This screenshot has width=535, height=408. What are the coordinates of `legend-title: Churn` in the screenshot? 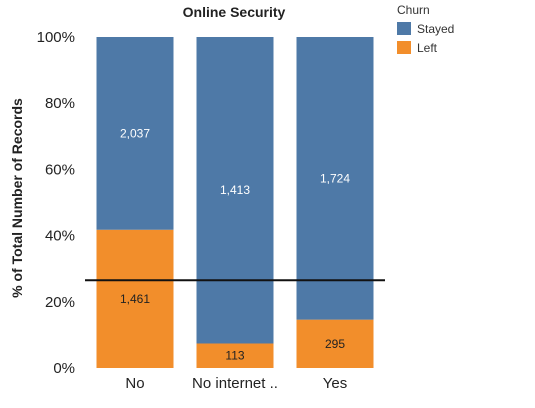 It's located at (413, 10).